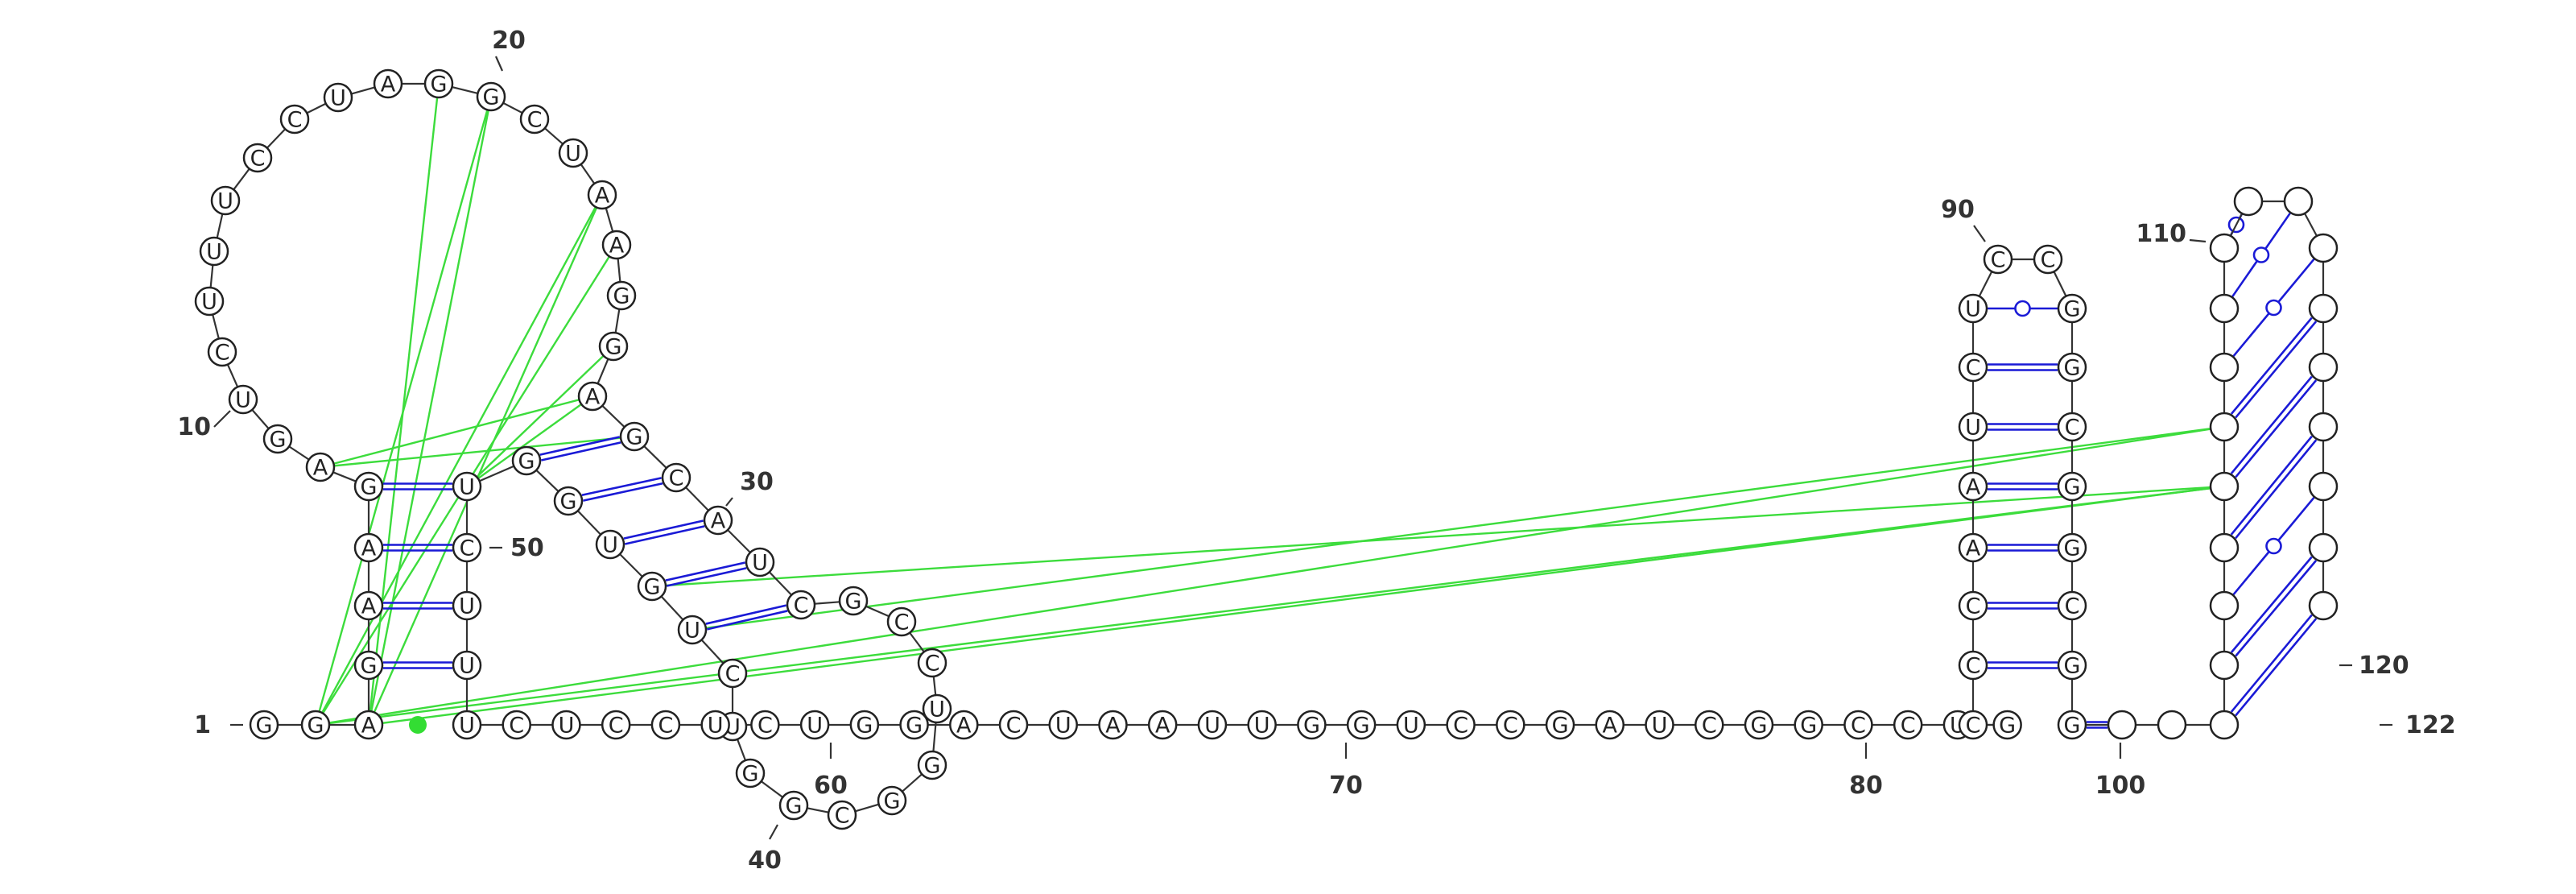  I want to click on nucleotide-2: G, so click(315, 725).